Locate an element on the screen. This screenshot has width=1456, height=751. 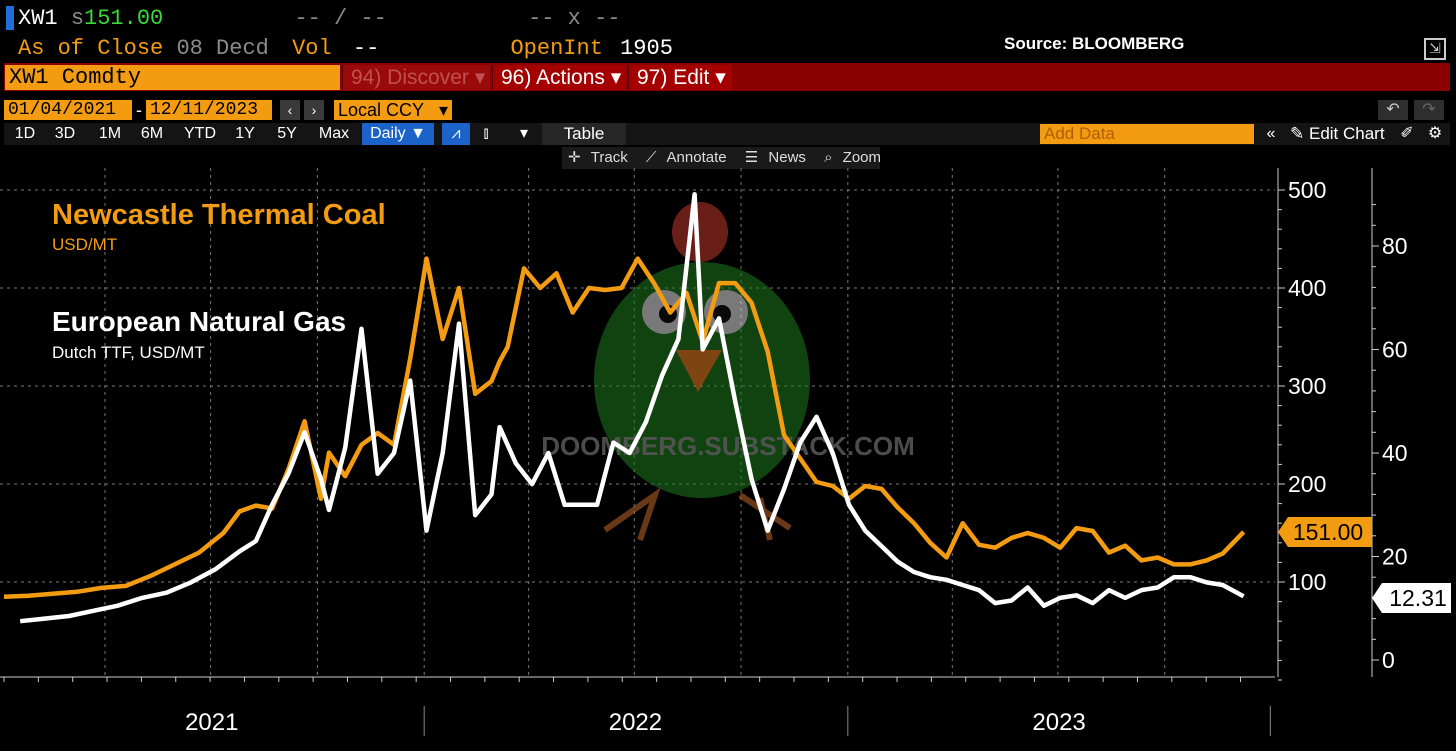
edit-menu: 97) Edit ▾ is located at coordinates (680, 77).